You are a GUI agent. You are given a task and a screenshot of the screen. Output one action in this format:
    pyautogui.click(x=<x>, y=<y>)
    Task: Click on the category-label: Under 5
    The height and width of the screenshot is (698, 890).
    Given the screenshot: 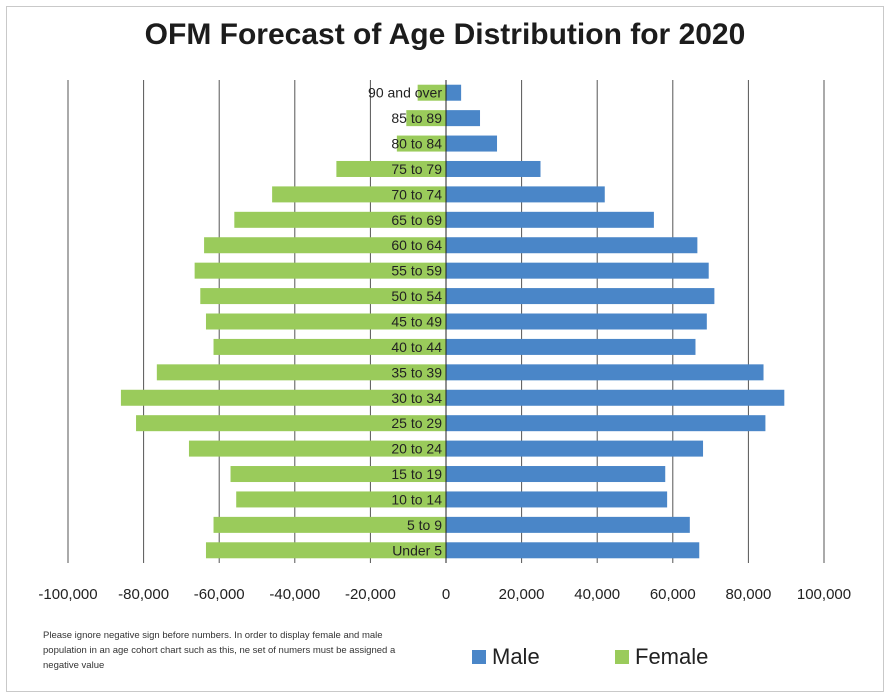 What is the action you would take?
    pyautogui.click(x=417, y=550)
    